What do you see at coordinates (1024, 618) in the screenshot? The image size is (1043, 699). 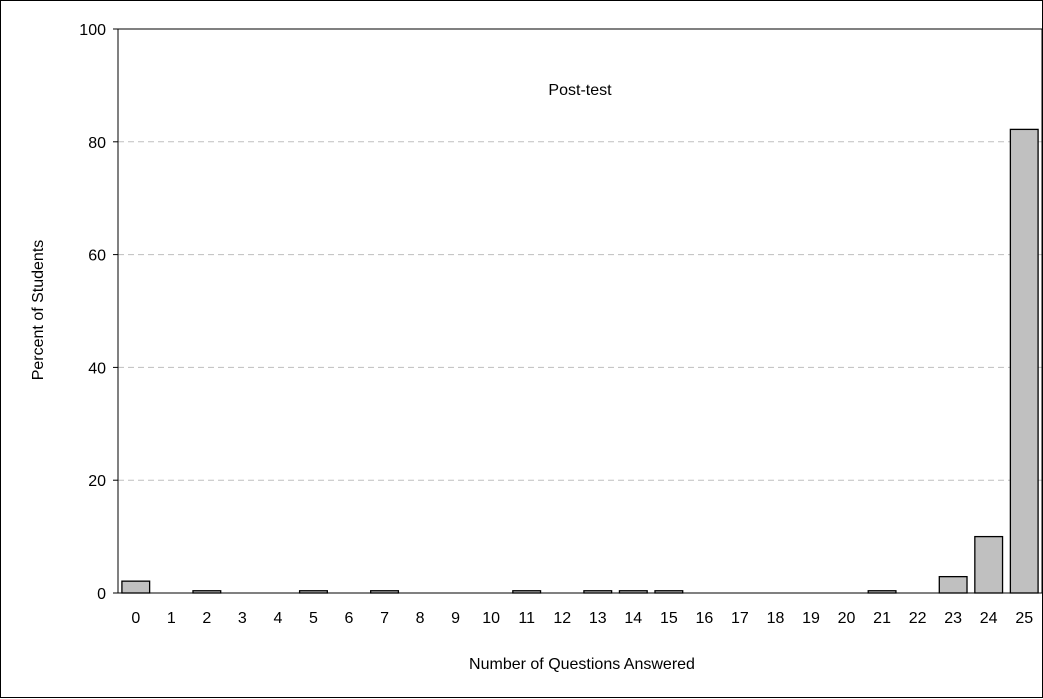 I see `x-tick-label: 25` at bounding box center [1024, 618].